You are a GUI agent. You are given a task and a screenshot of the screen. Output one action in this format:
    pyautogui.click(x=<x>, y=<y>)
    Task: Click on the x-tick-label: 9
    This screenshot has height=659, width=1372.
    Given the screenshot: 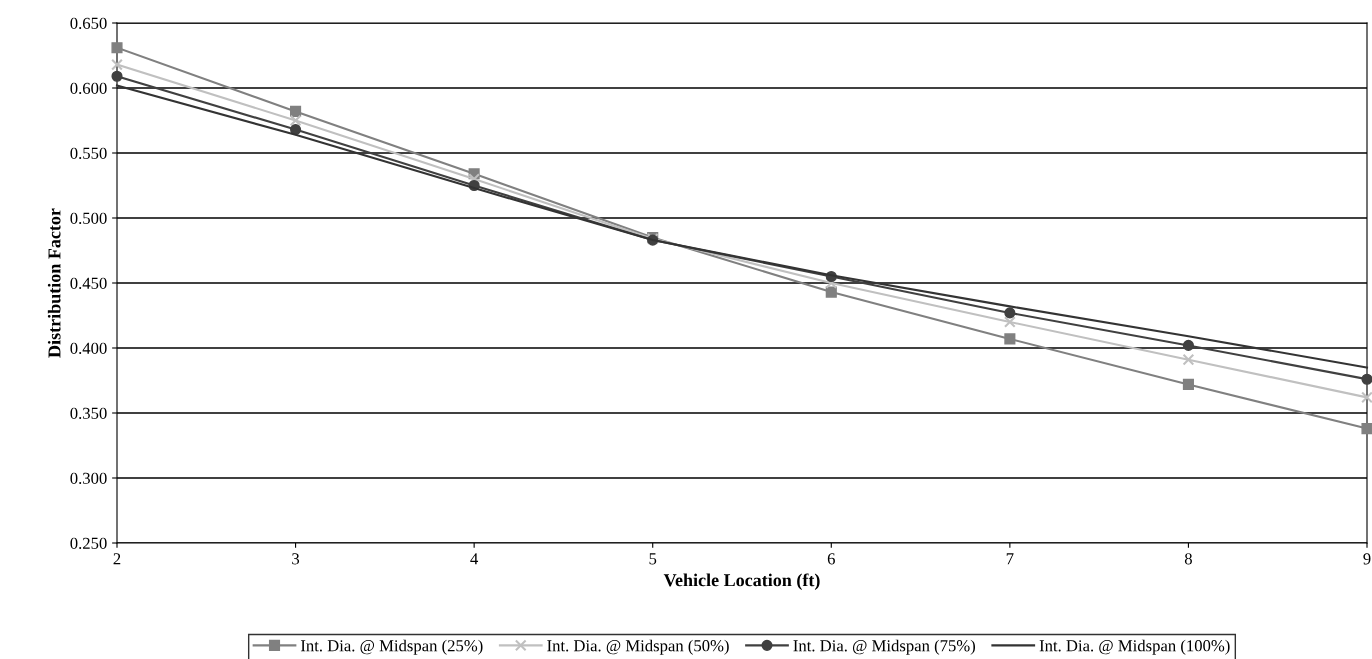 What is the action you would take?
    pyautogui.click(x=1367, y=559)
    